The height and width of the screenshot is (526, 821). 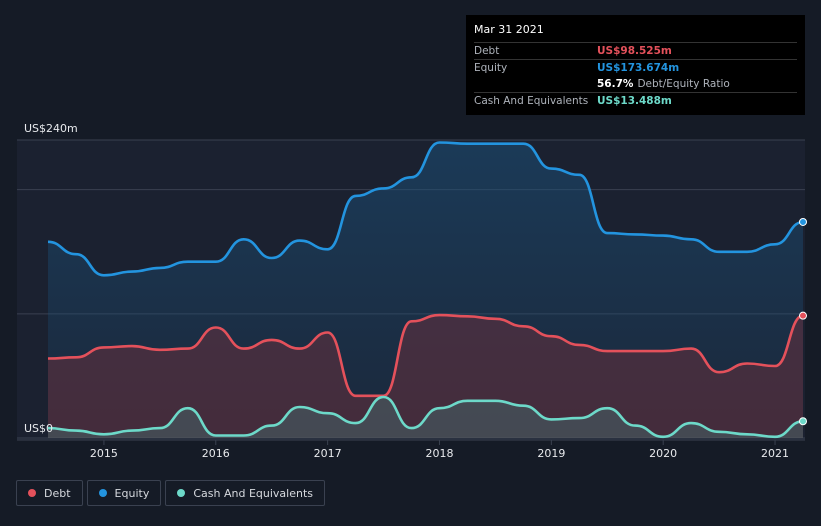 I want to click on tooltip-equity-value: US$173.674m, so click(x=638, y=68).